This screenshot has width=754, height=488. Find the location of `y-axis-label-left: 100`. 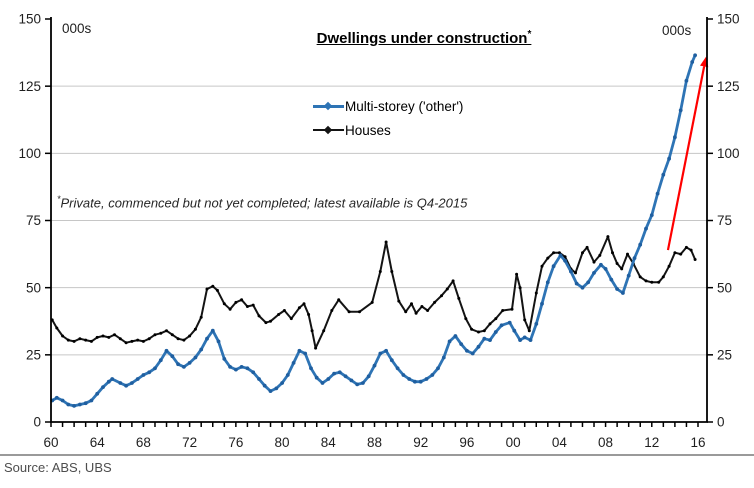

y-axis-label-left: 100 is located at coordinates (29, 153).